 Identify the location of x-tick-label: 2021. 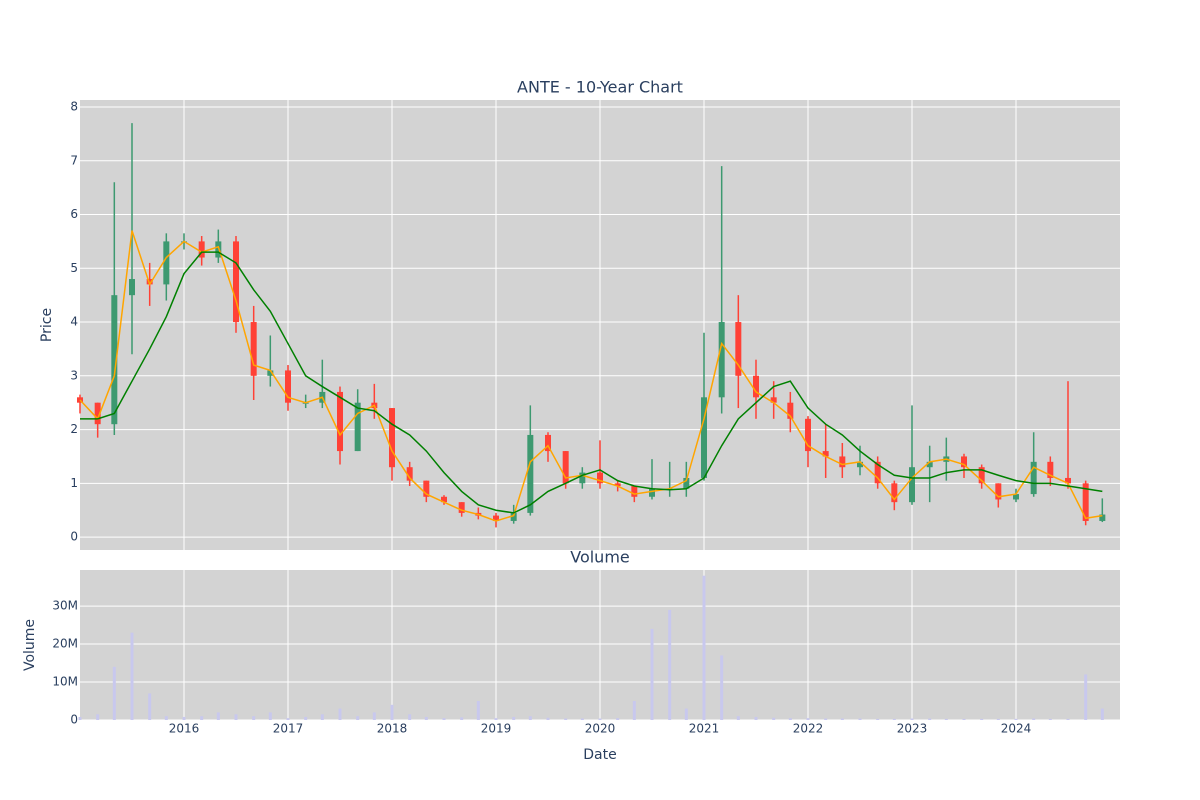
(704, 729).